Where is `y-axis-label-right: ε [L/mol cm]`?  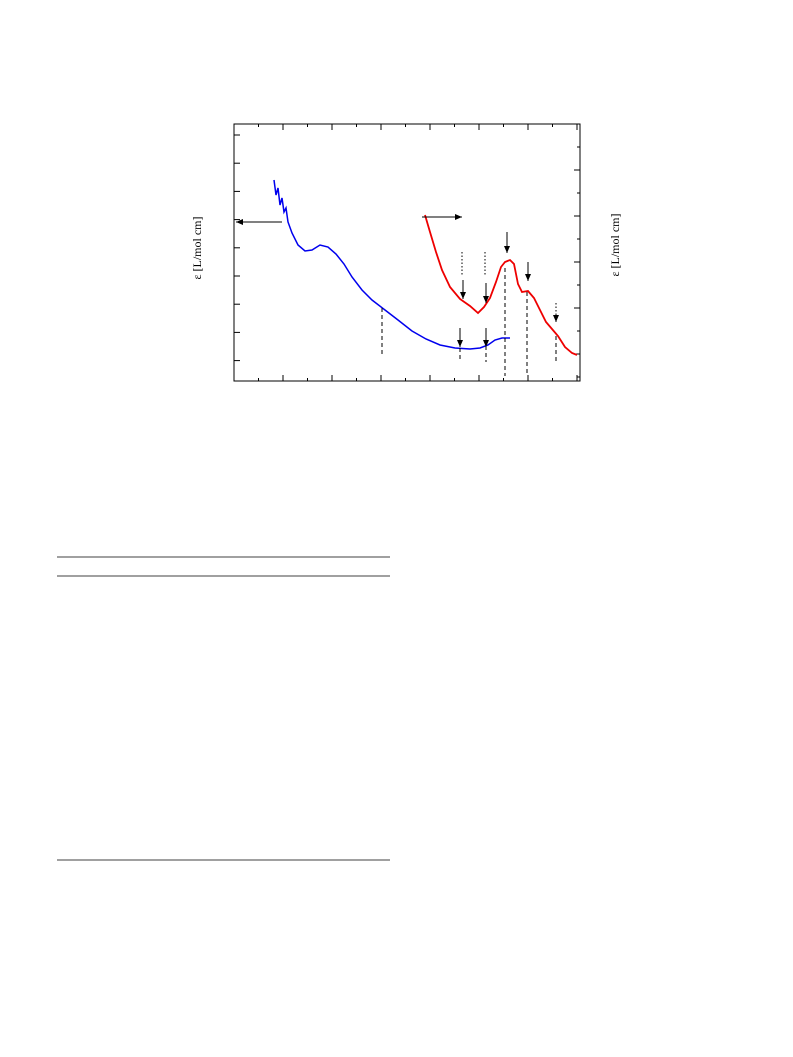 y-axis-label-right: ε [L/mol cm] is located at coordinates (615, 244).